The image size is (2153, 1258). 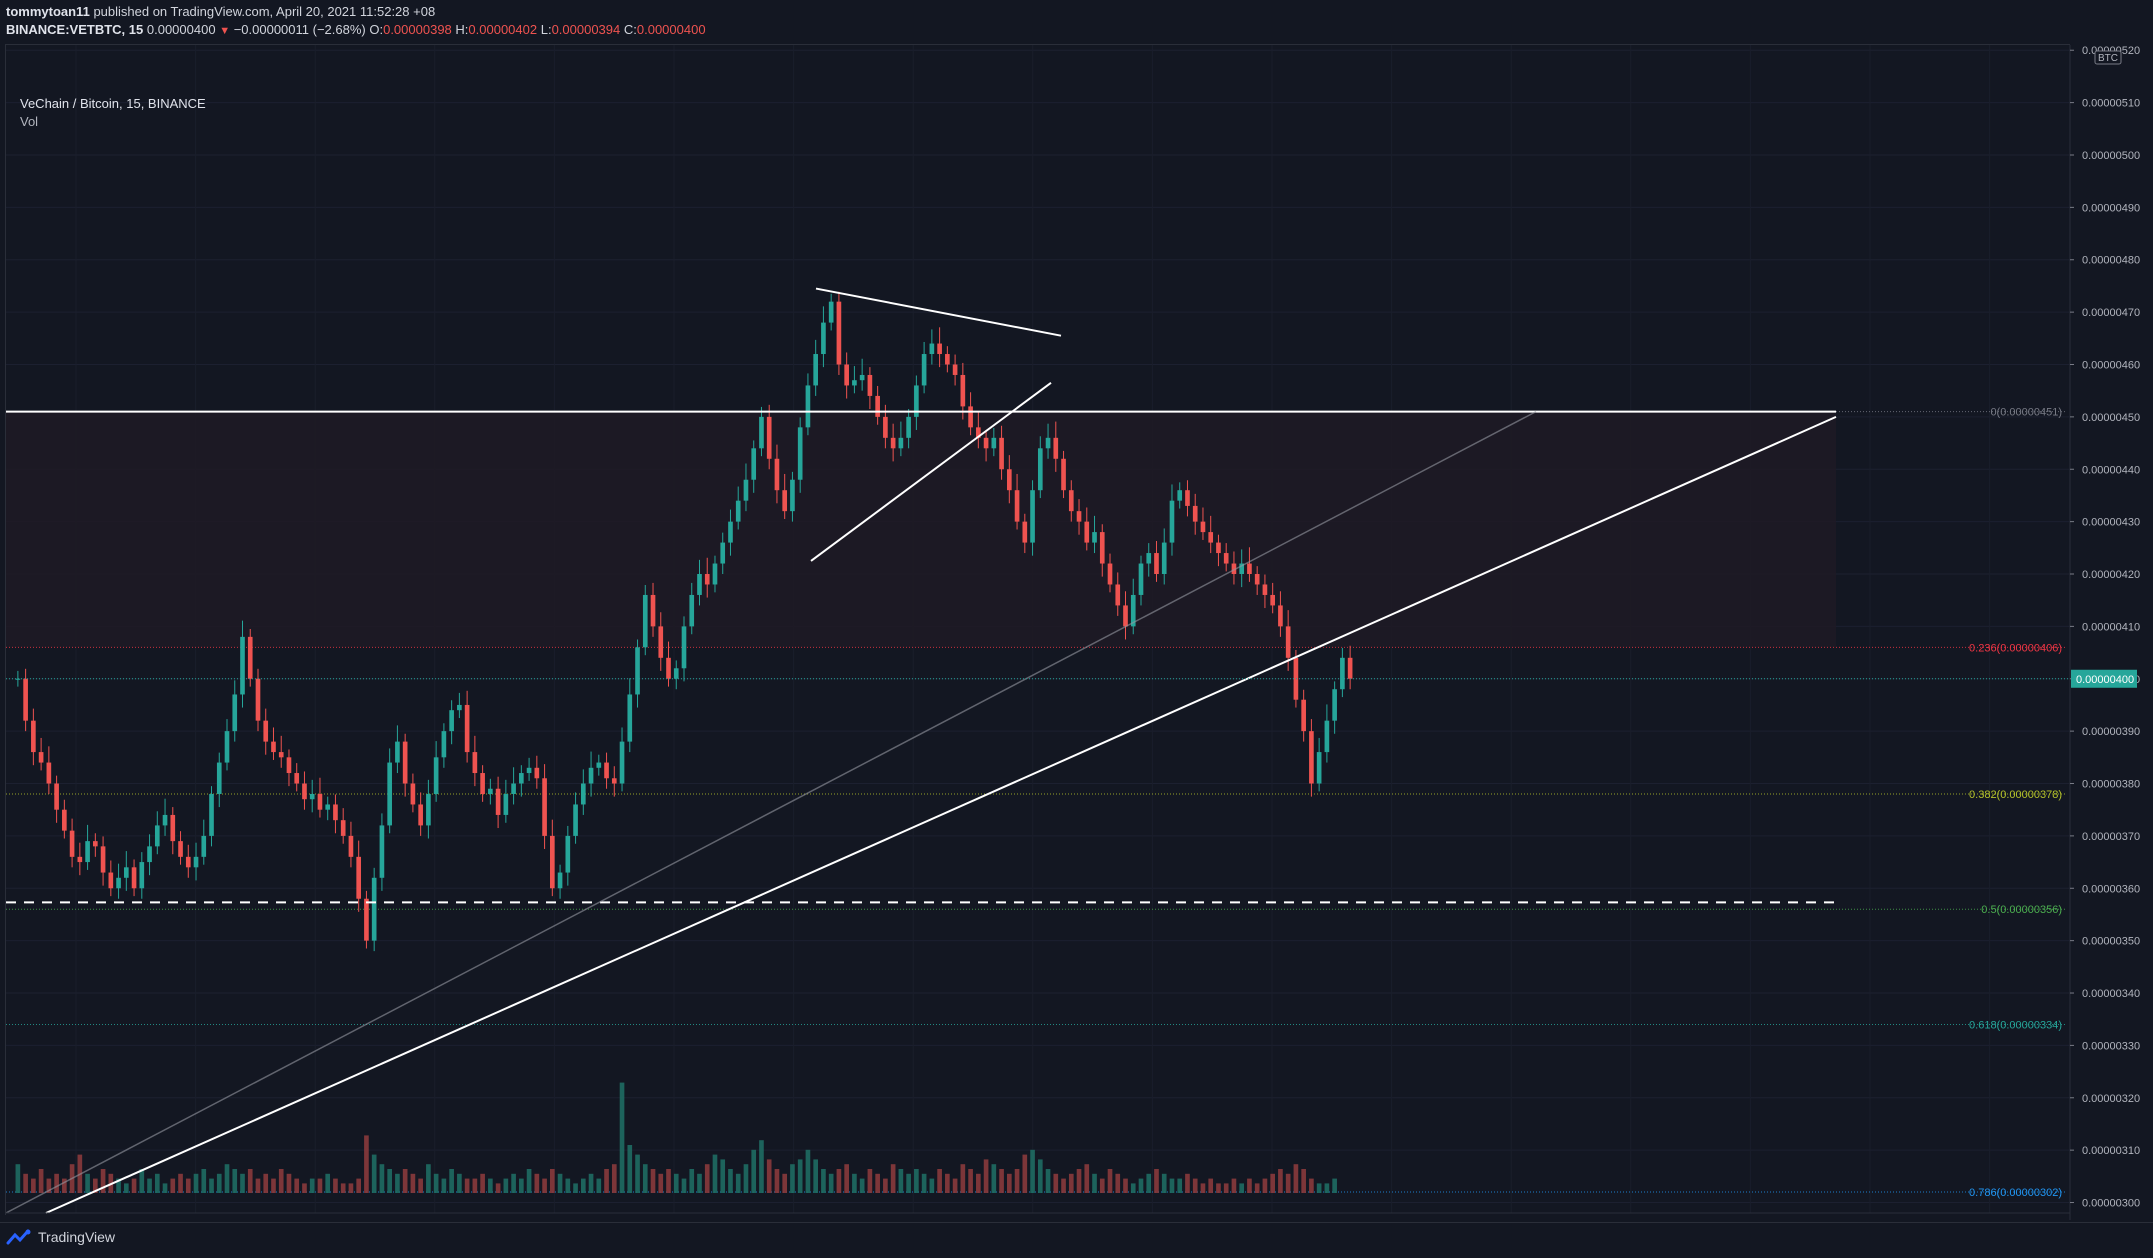 I want to click on price-tick-label: 0.00000360, so click(x=2111, y=889).